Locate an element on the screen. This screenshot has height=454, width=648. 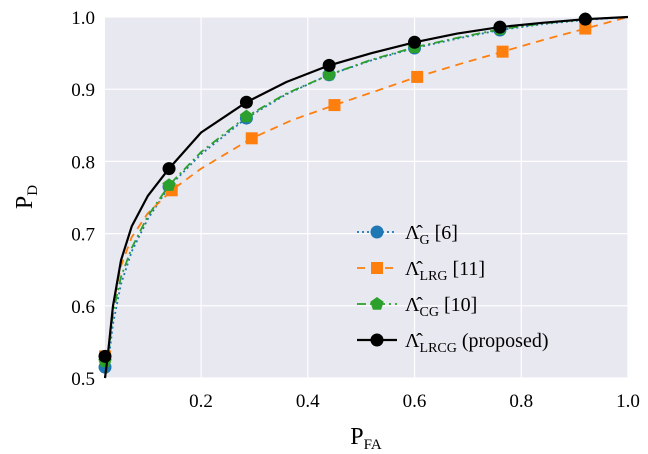
legend-label-3: Λ̂CG [10] is located at coordinates (441, 307).